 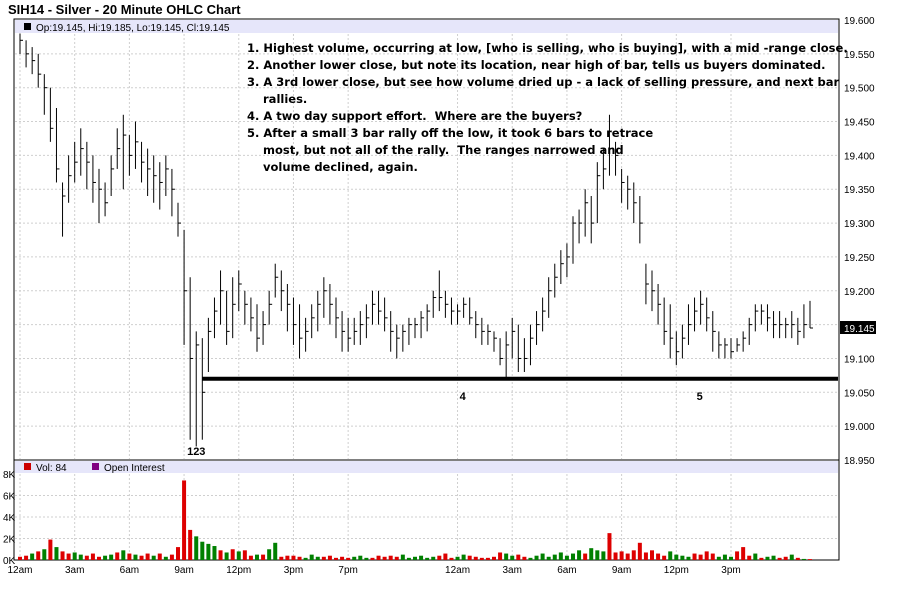 I want to click on volume-tick-label: 2K, so click(x=9, y=540).